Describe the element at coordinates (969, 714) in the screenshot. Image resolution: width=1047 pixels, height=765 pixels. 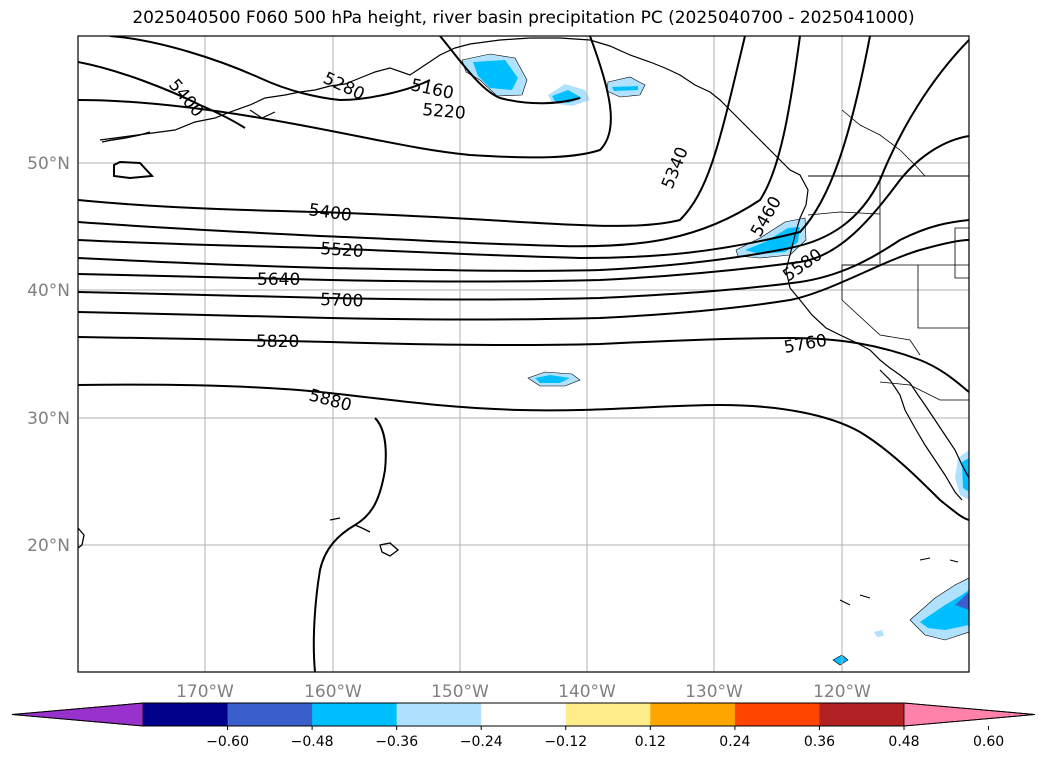
I see `colorbar-extend-high` at that location.